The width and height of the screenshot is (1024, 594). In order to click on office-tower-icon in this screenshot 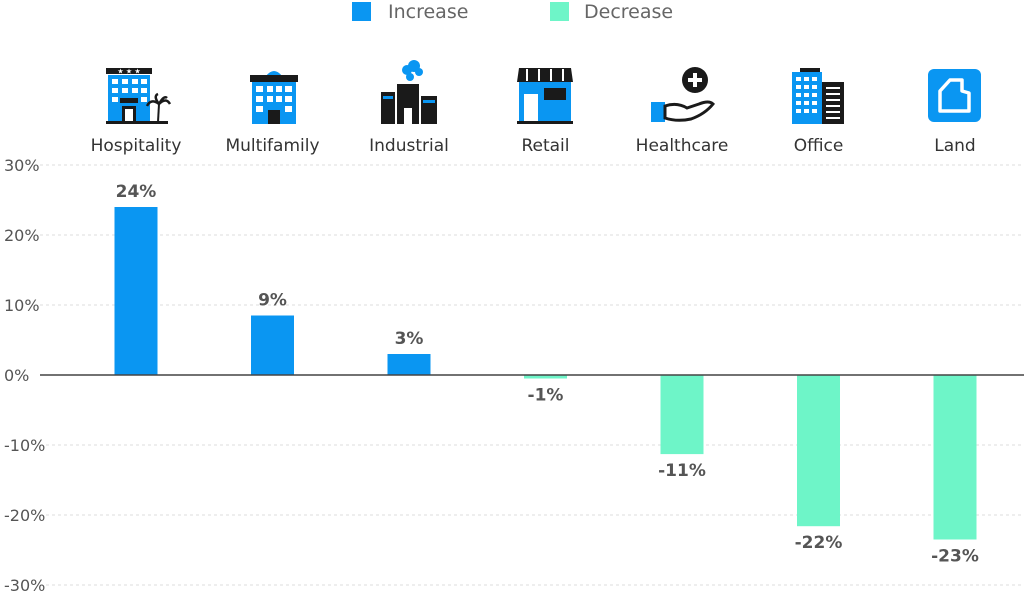, I will do `click(818, 96)`.